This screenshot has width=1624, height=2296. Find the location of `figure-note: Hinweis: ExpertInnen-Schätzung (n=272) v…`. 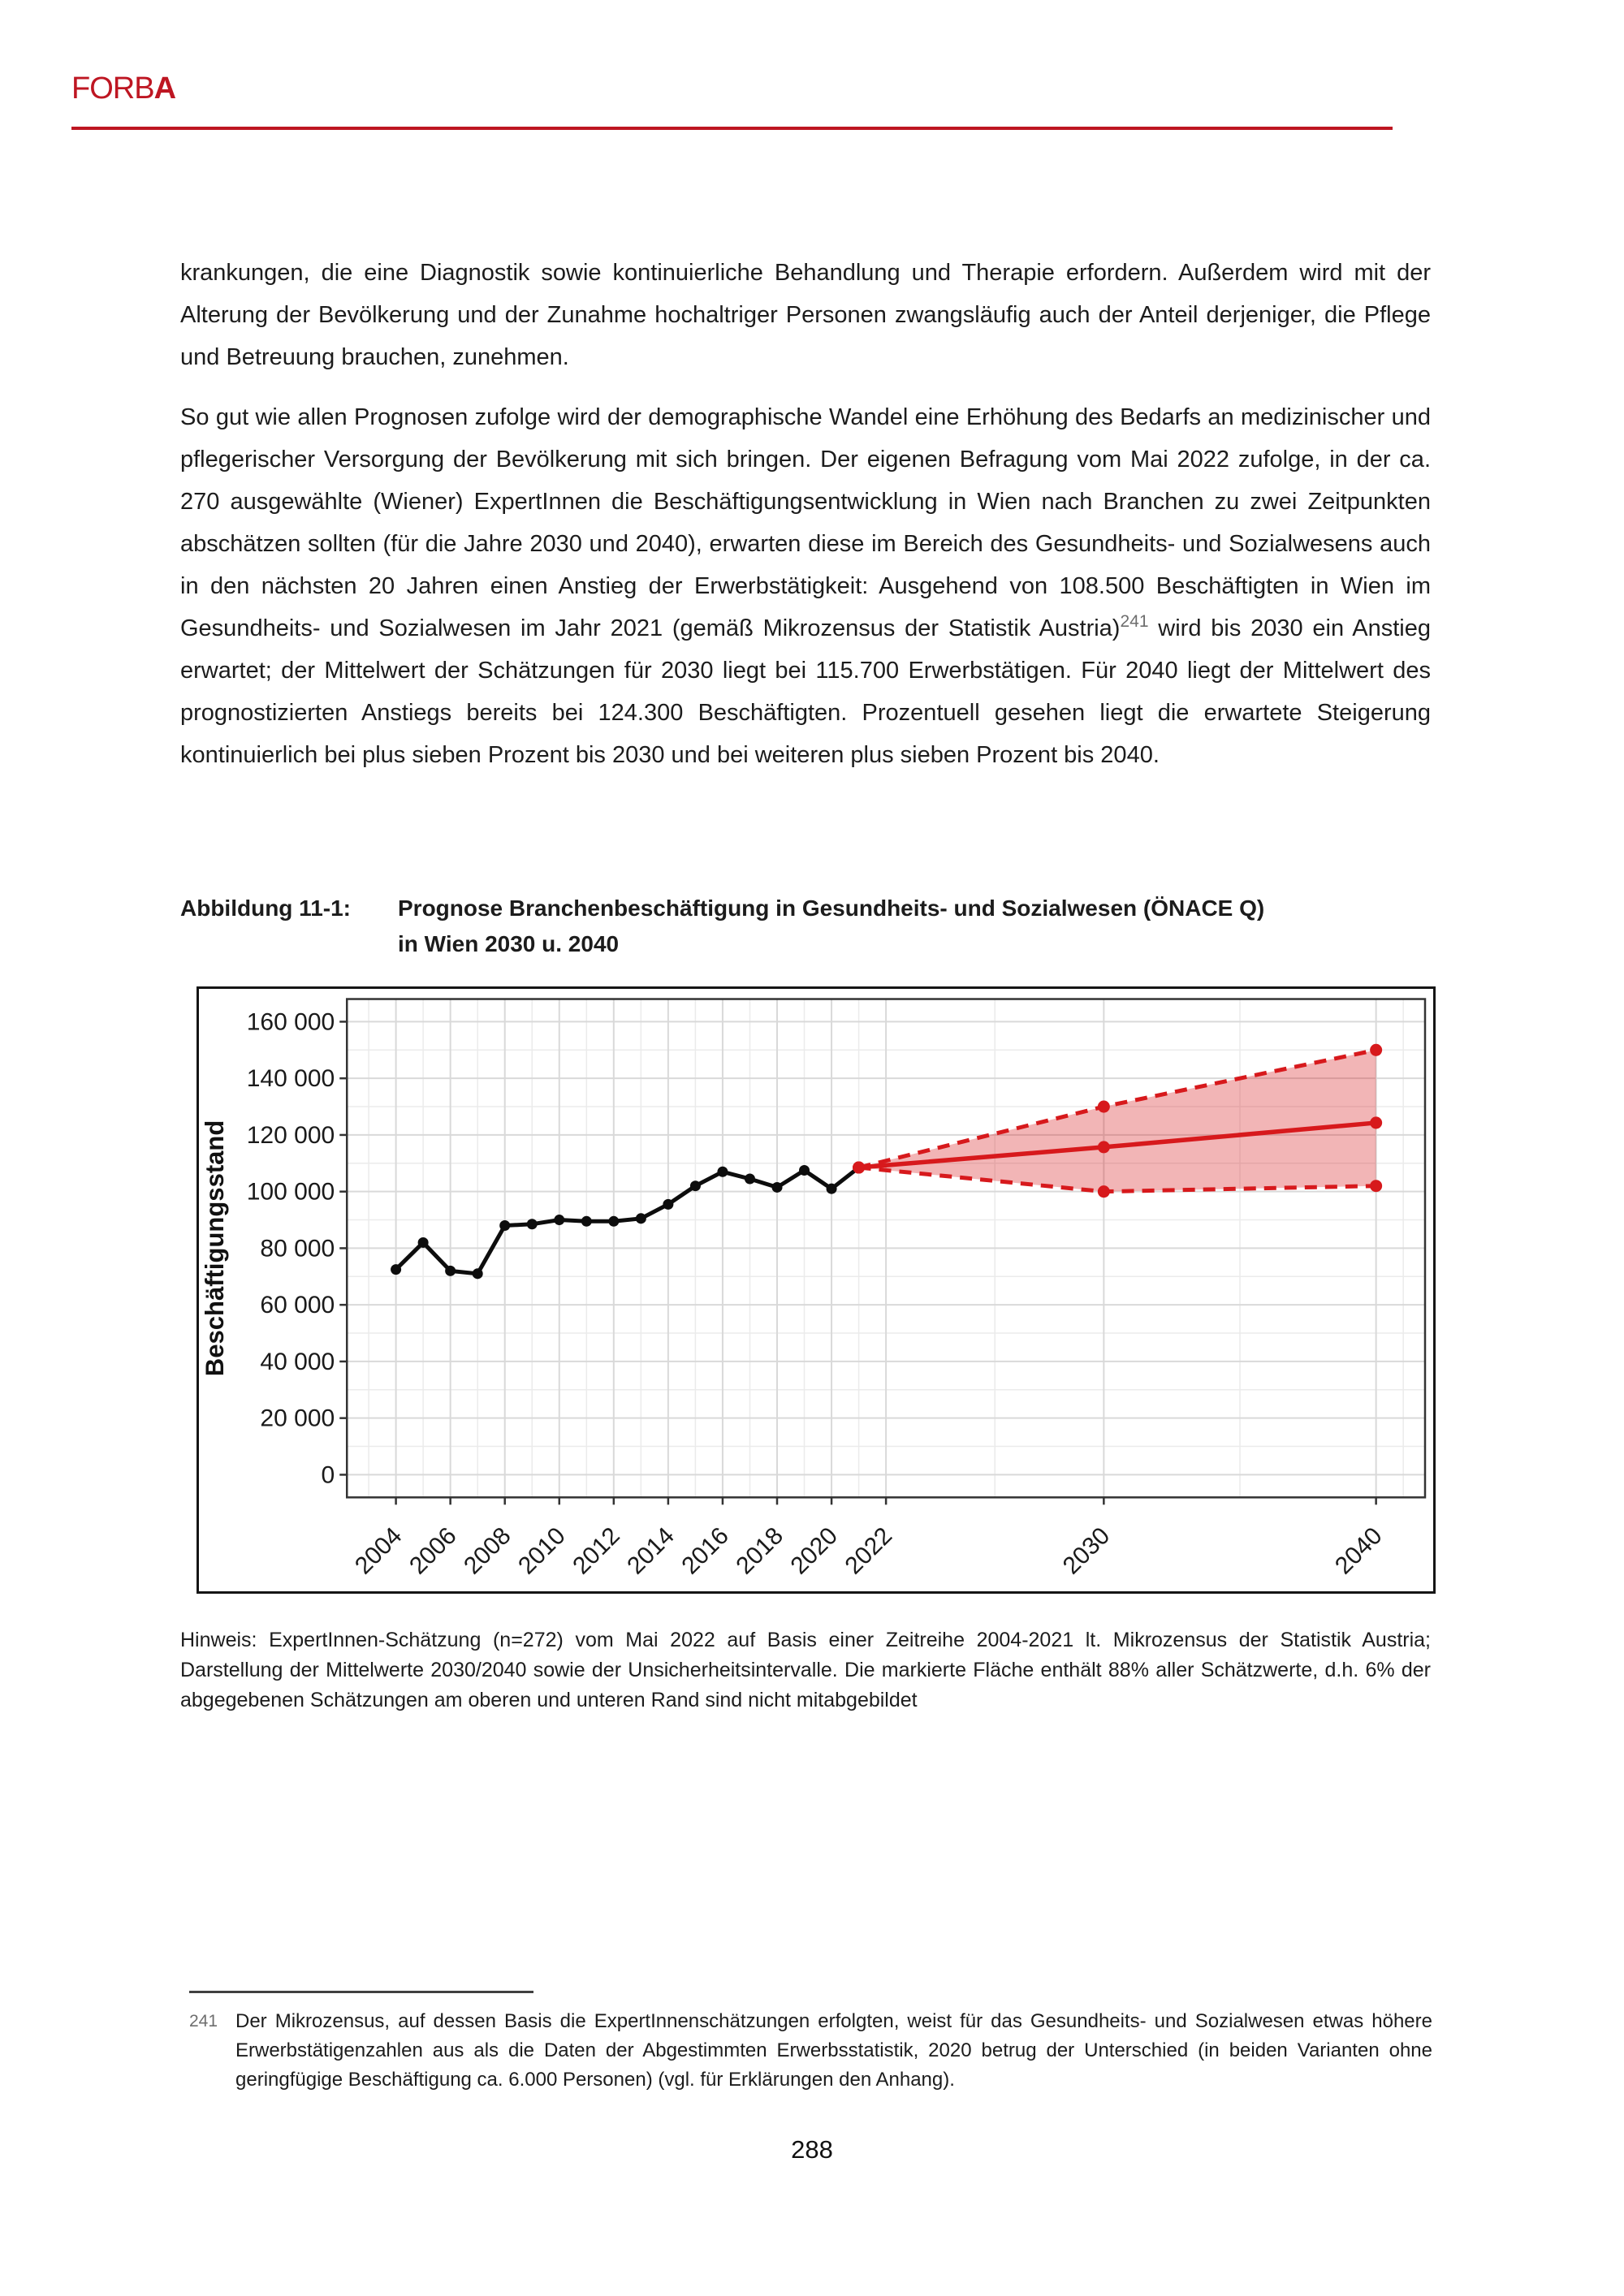

figure-note: Hinweis: ExpertInnen-Schätzung (n=272) v… is located at coordinates (806, 1670).